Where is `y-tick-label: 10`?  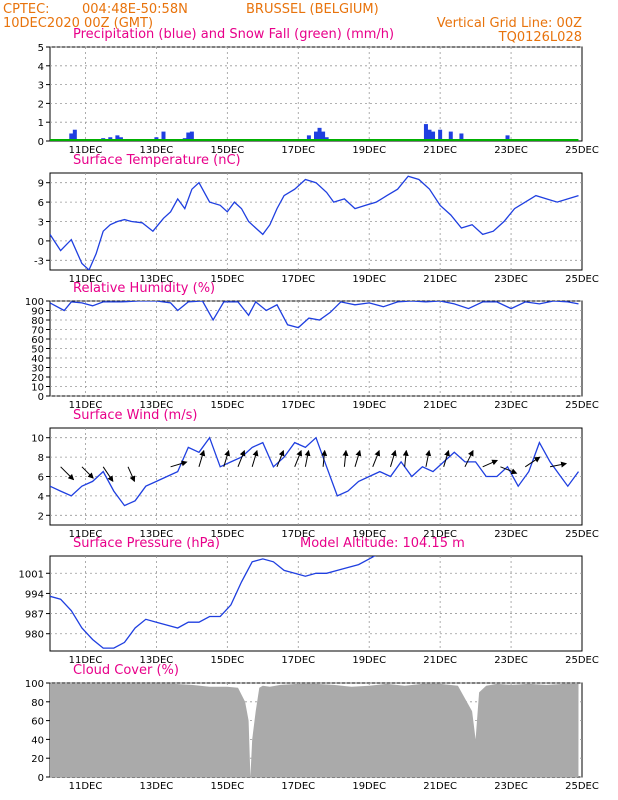 y-tick-label: 10 is located at coordinates (37, 439).